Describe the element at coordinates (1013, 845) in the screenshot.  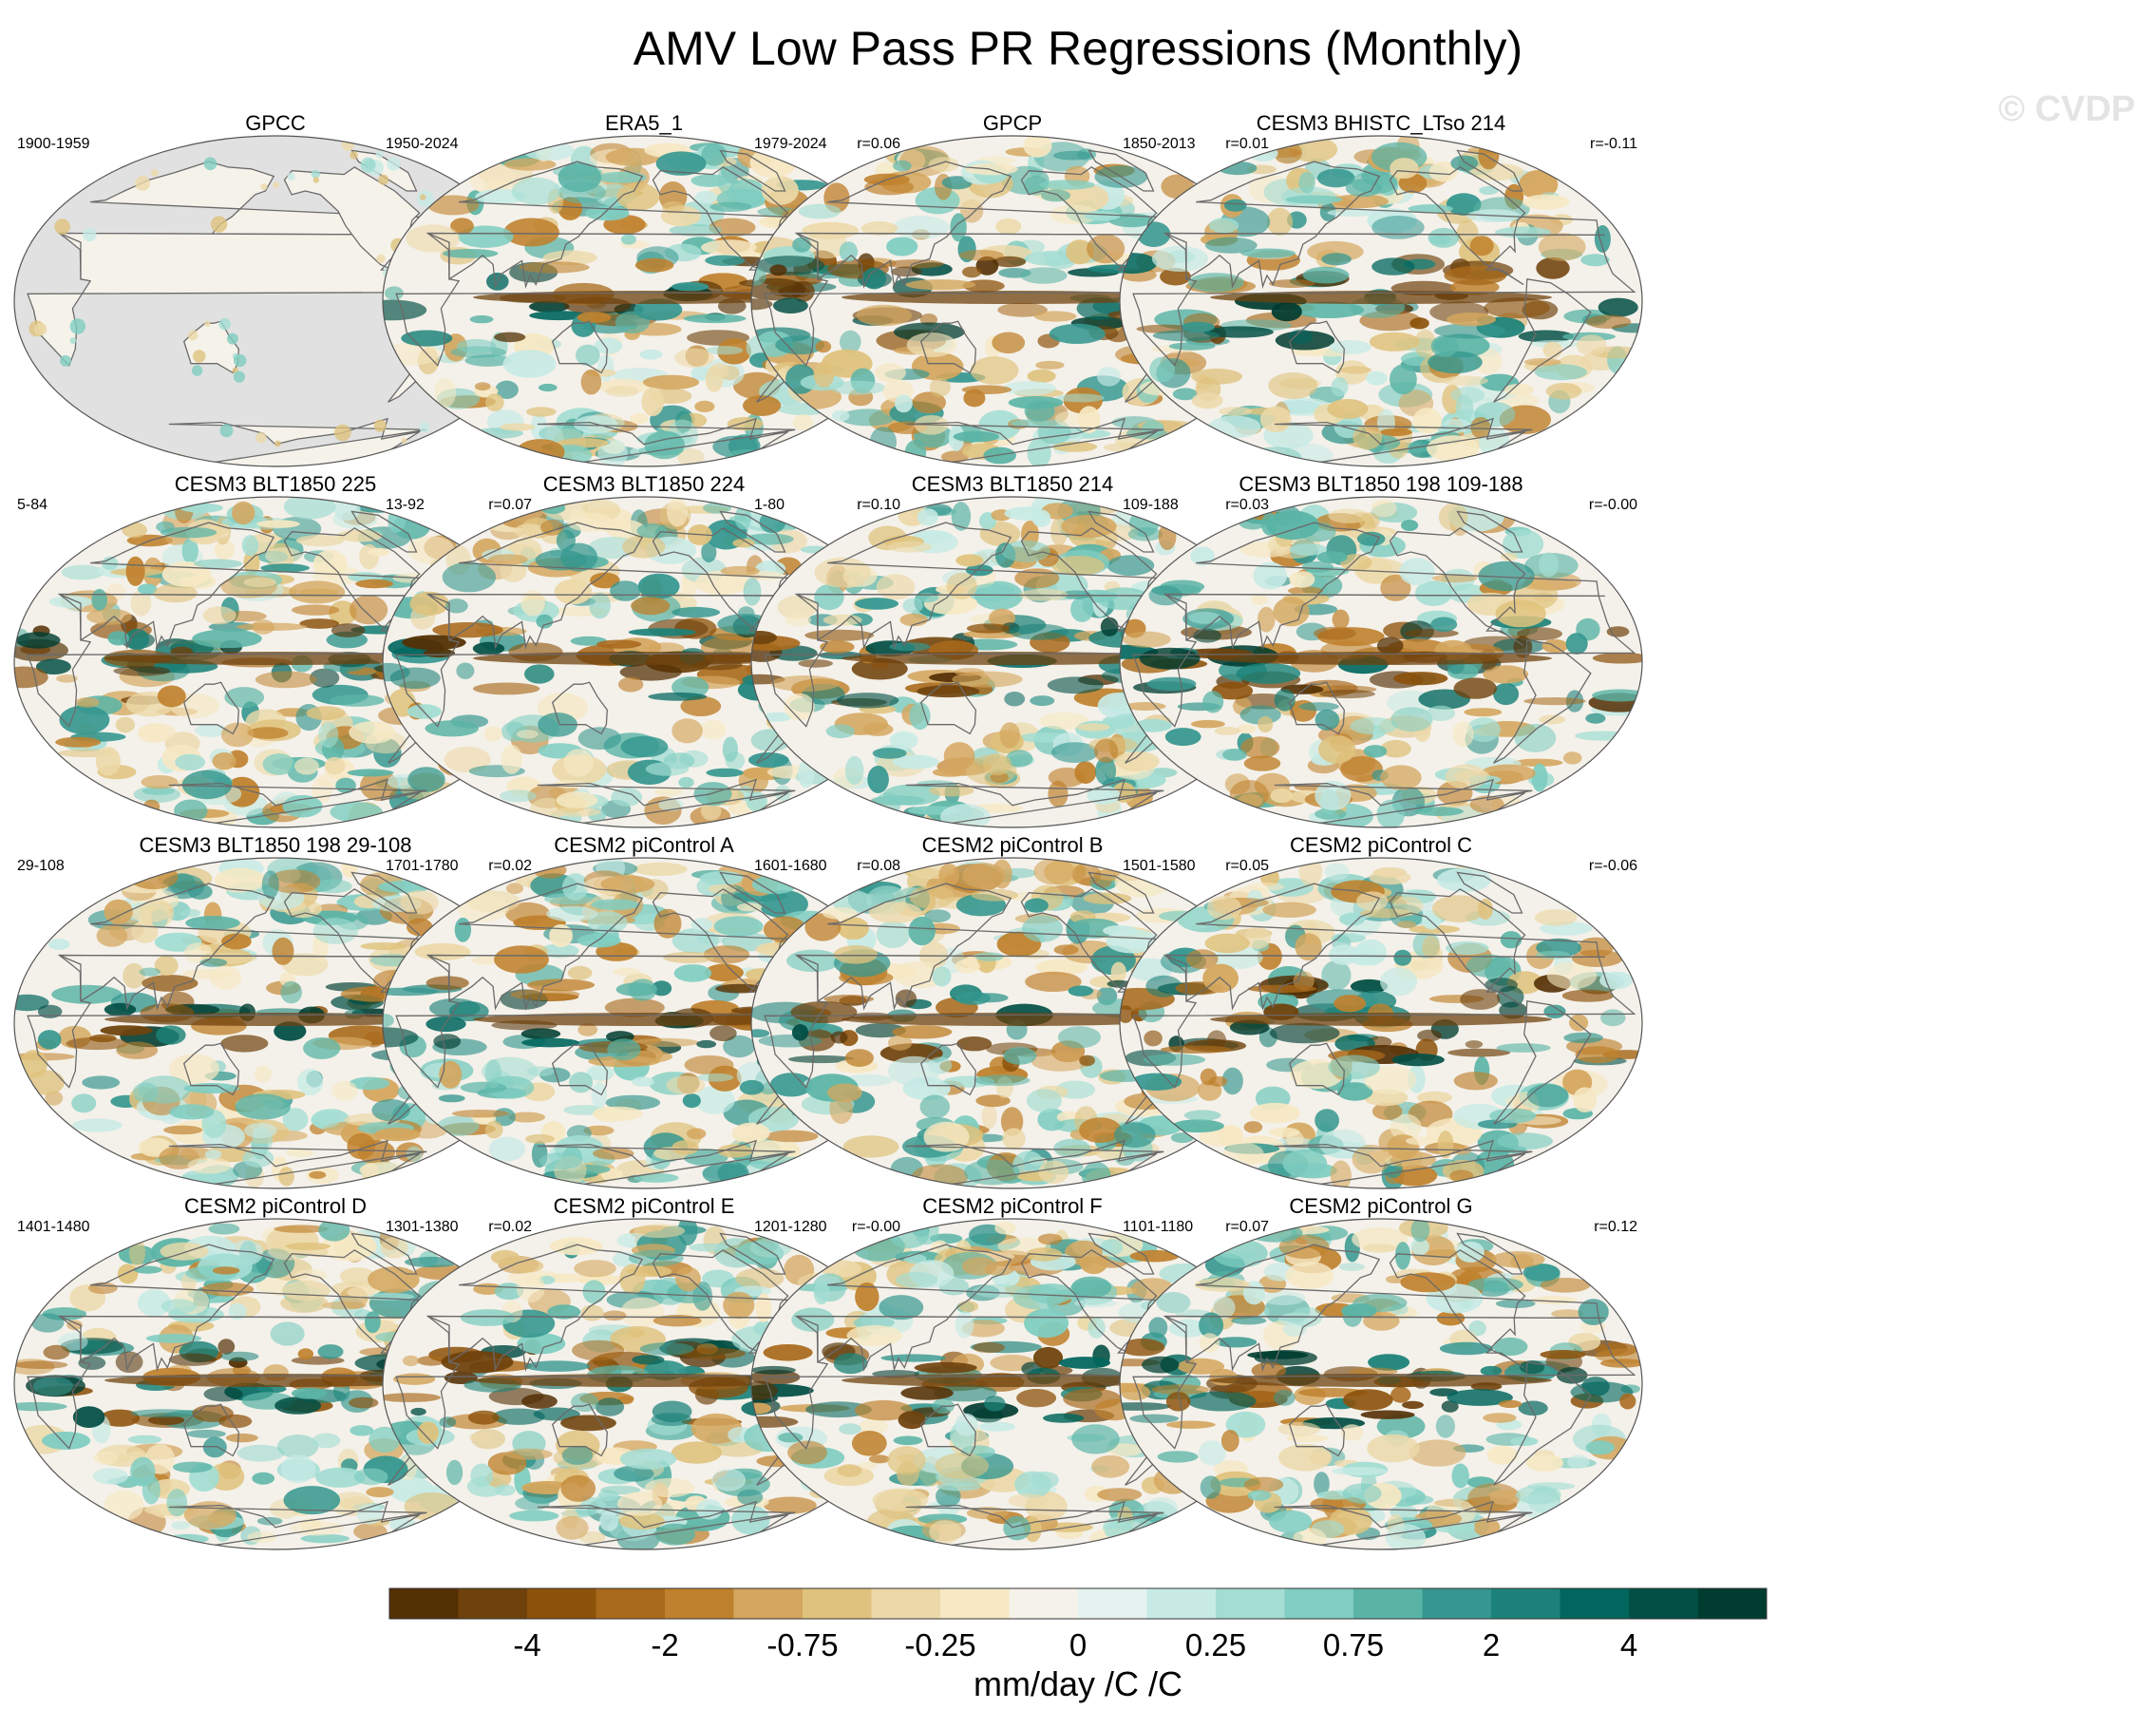
I see `panel-title: CESM2 piControl B` at that location.